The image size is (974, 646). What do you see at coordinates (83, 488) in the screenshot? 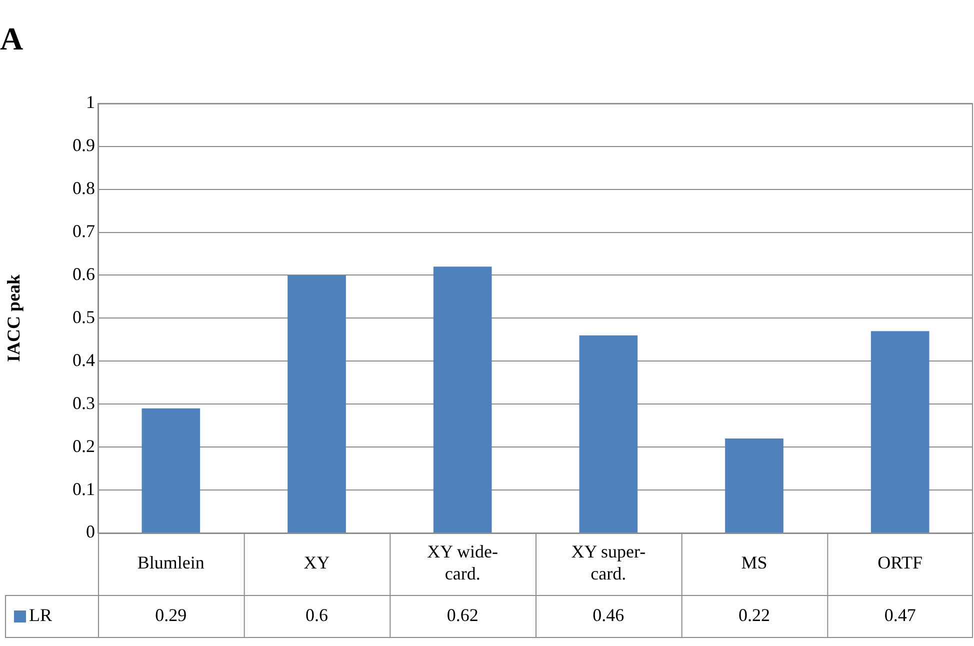
I see `y-tick-label: 0.1` at bounding box center [83, 488].